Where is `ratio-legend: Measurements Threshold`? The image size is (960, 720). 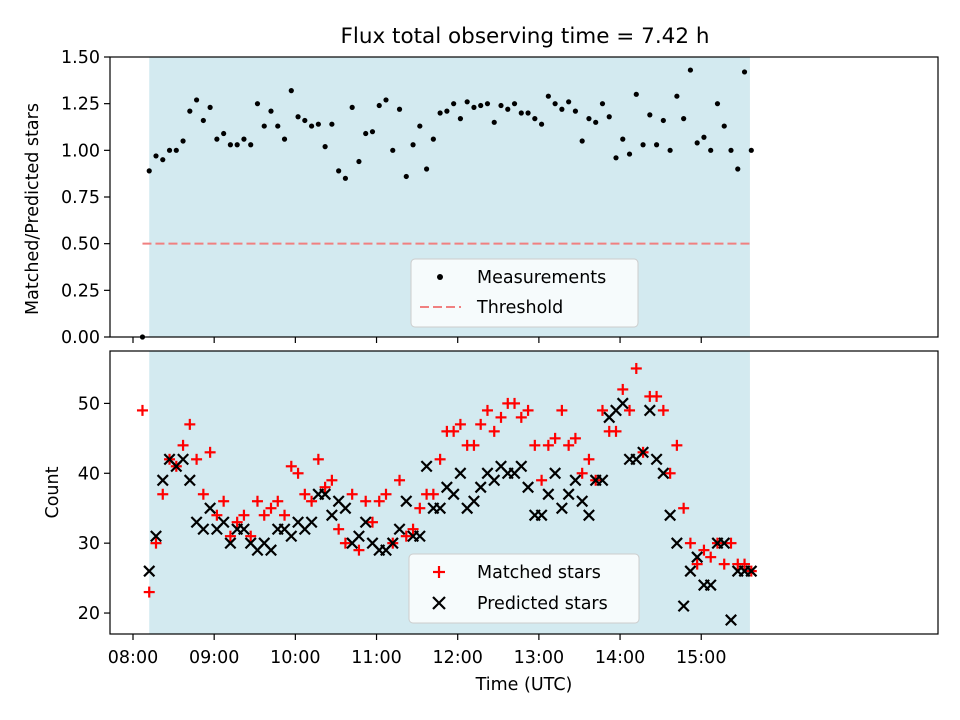
ratio-legend: Measurements Threshold is located at coordinates (524, 293).